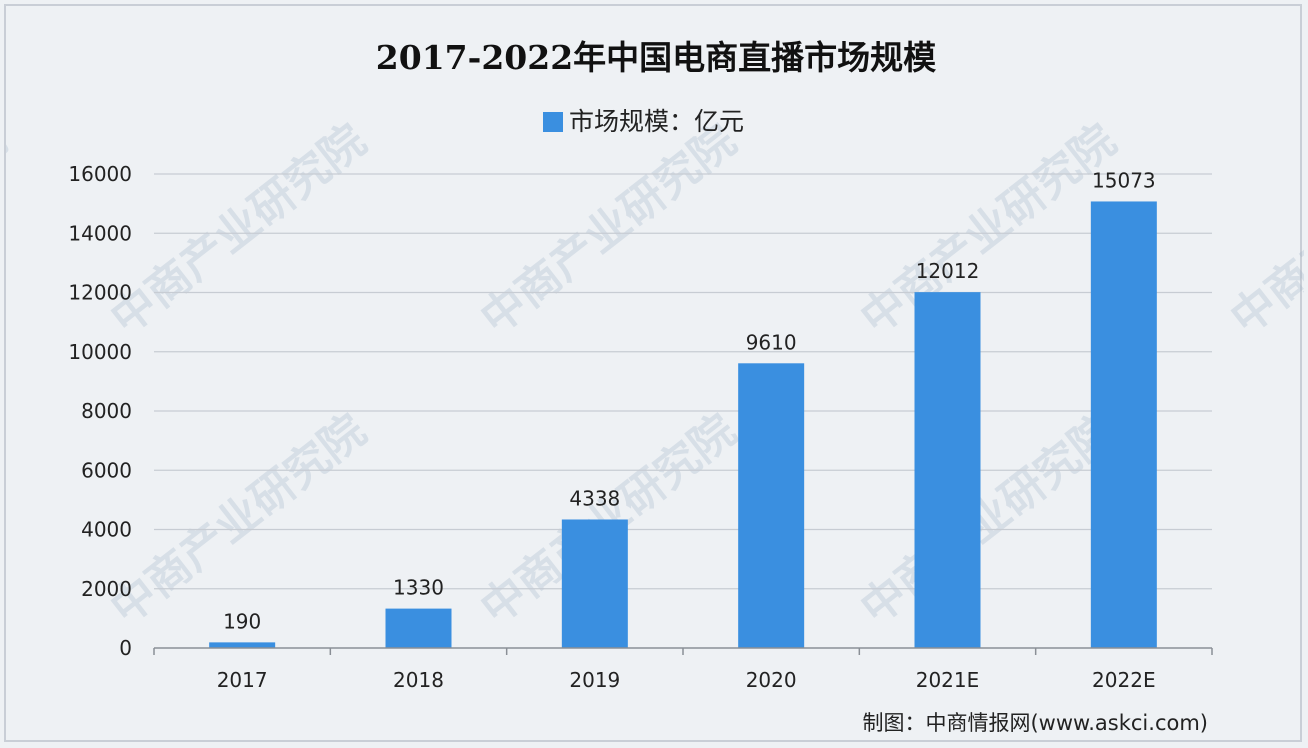 The image size is (1308, 748). What do you see at coordinates (656, 121) in the screenshot?
I see `legend-label: 市场规模：亿元` at bounding box center [656, 121].